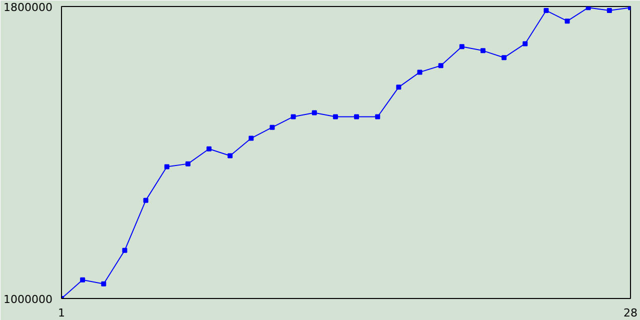 This screenshot has height=320, width=640. I want to click on y-tick-label: 1000000, so click(28, 299).